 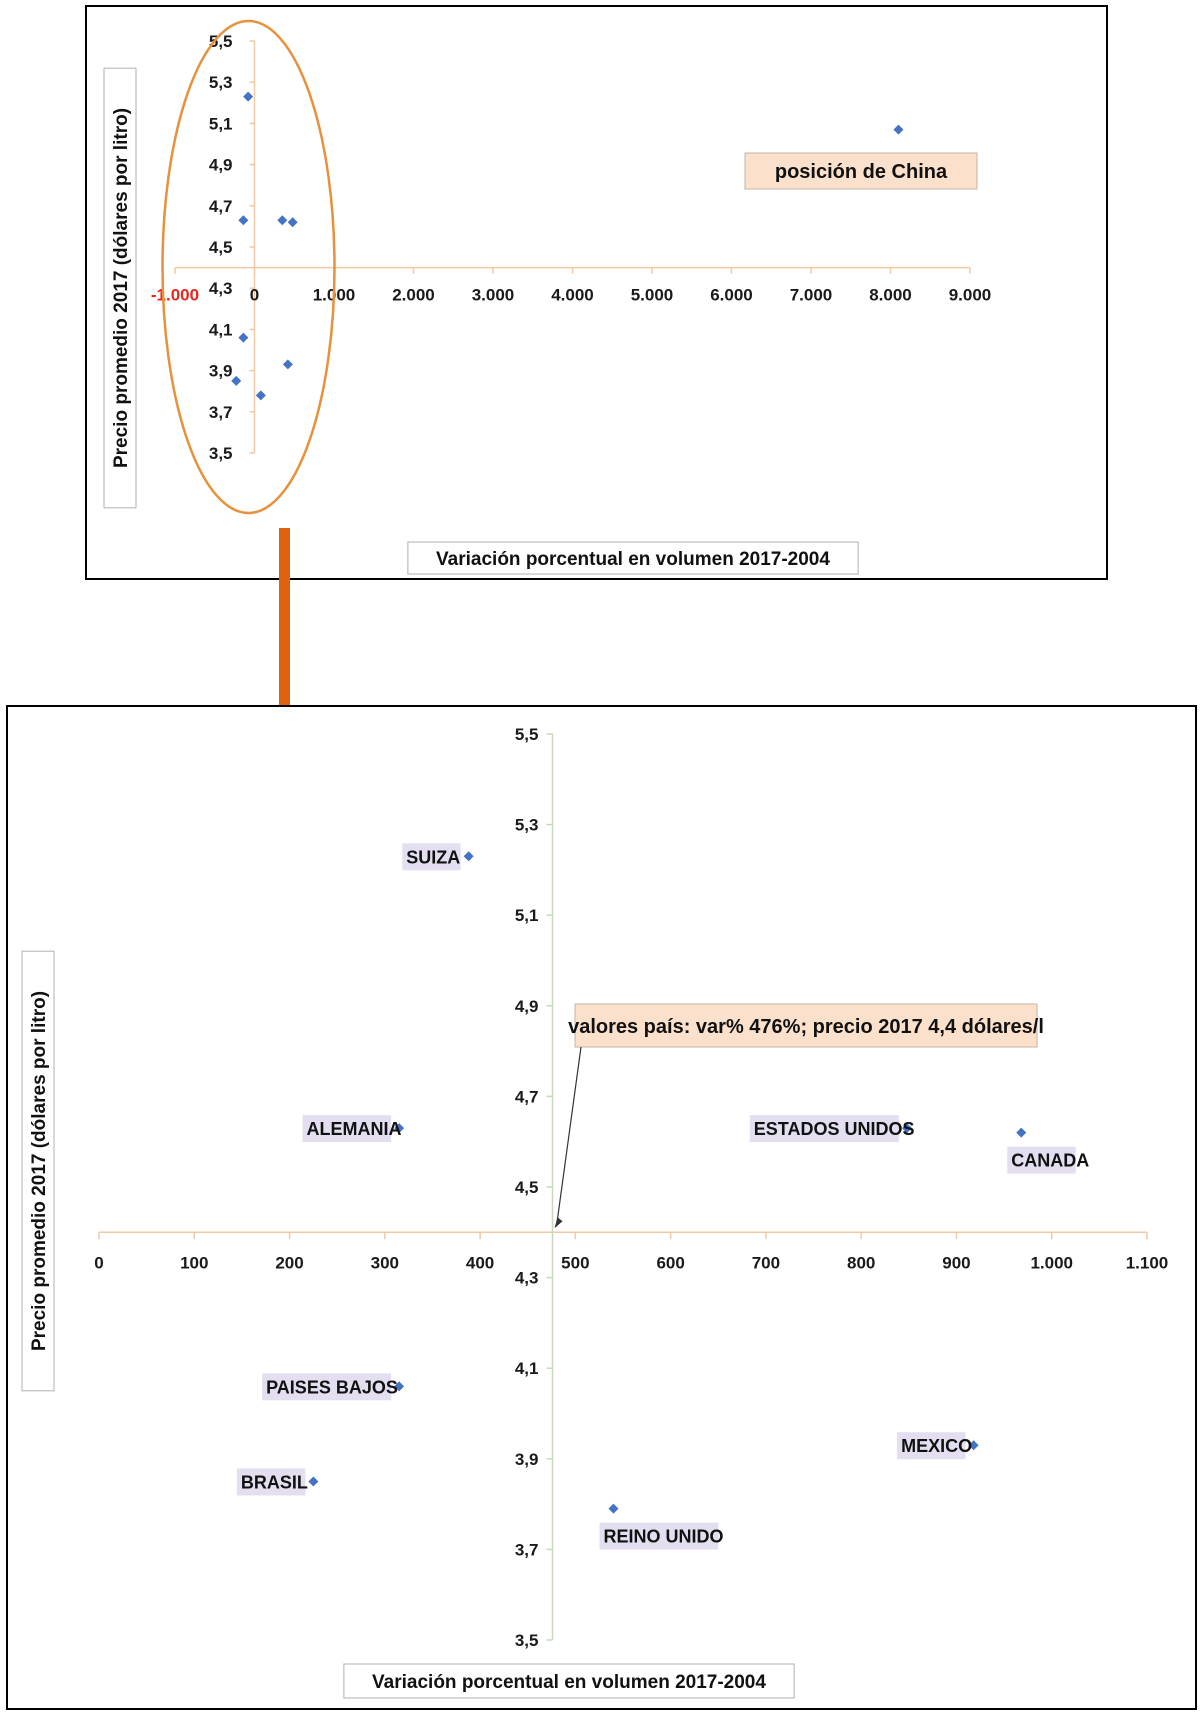 I want to click on label-paises-bajos: PAISES BAJOS, so click(x=332, y=1387).